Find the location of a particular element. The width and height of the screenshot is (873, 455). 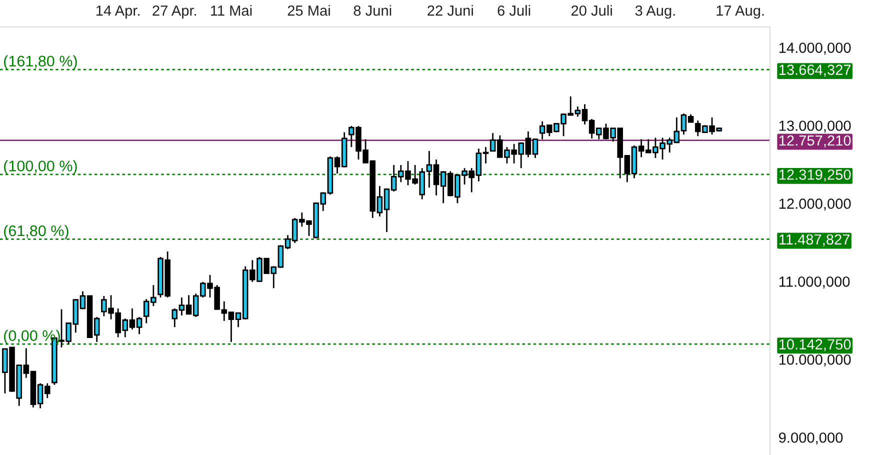

x-tick-label: 14 Apr. is located at coordinates (118, 12).